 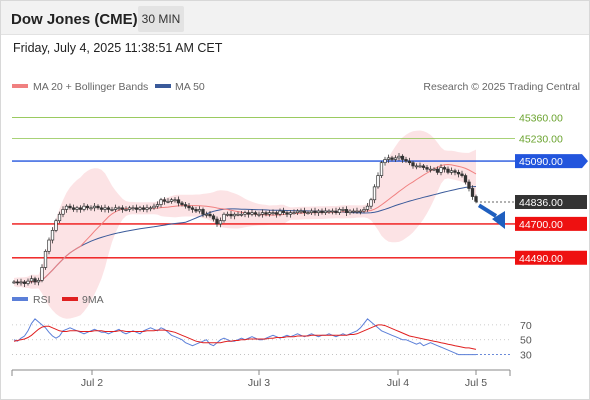 What do you see at coordinates (551, 202) in the screenshot?
I see `level-tag-last` at bounding box center [551, 202].